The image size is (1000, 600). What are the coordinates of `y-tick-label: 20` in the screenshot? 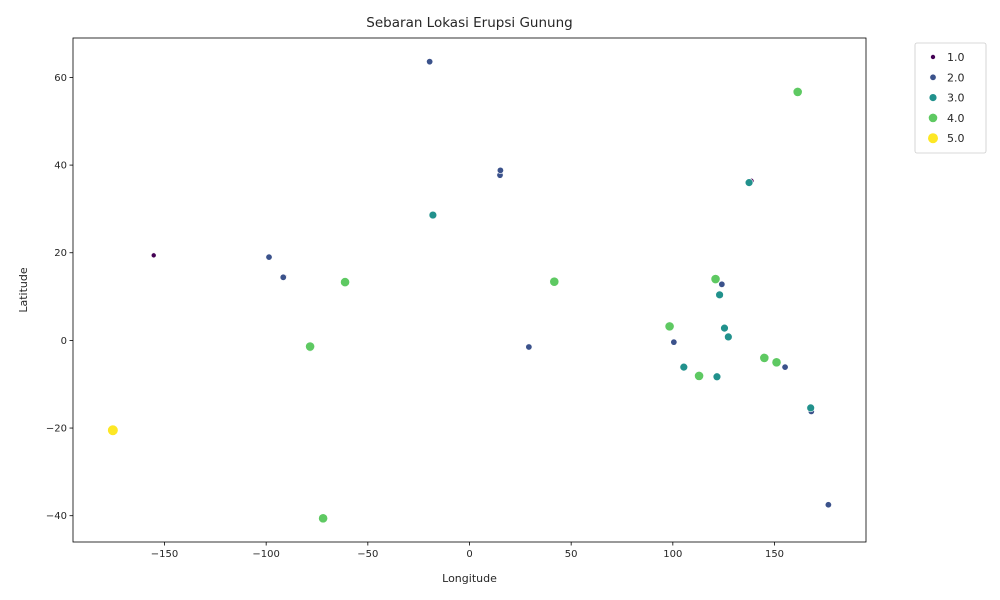 It's located at (60, 253).